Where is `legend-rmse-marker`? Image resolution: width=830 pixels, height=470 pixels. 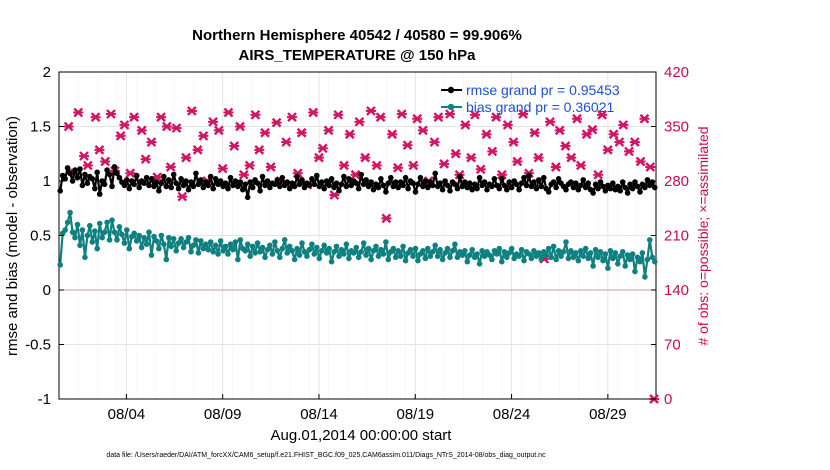
legend-rmse-marker is located at coordinates (451, 90).